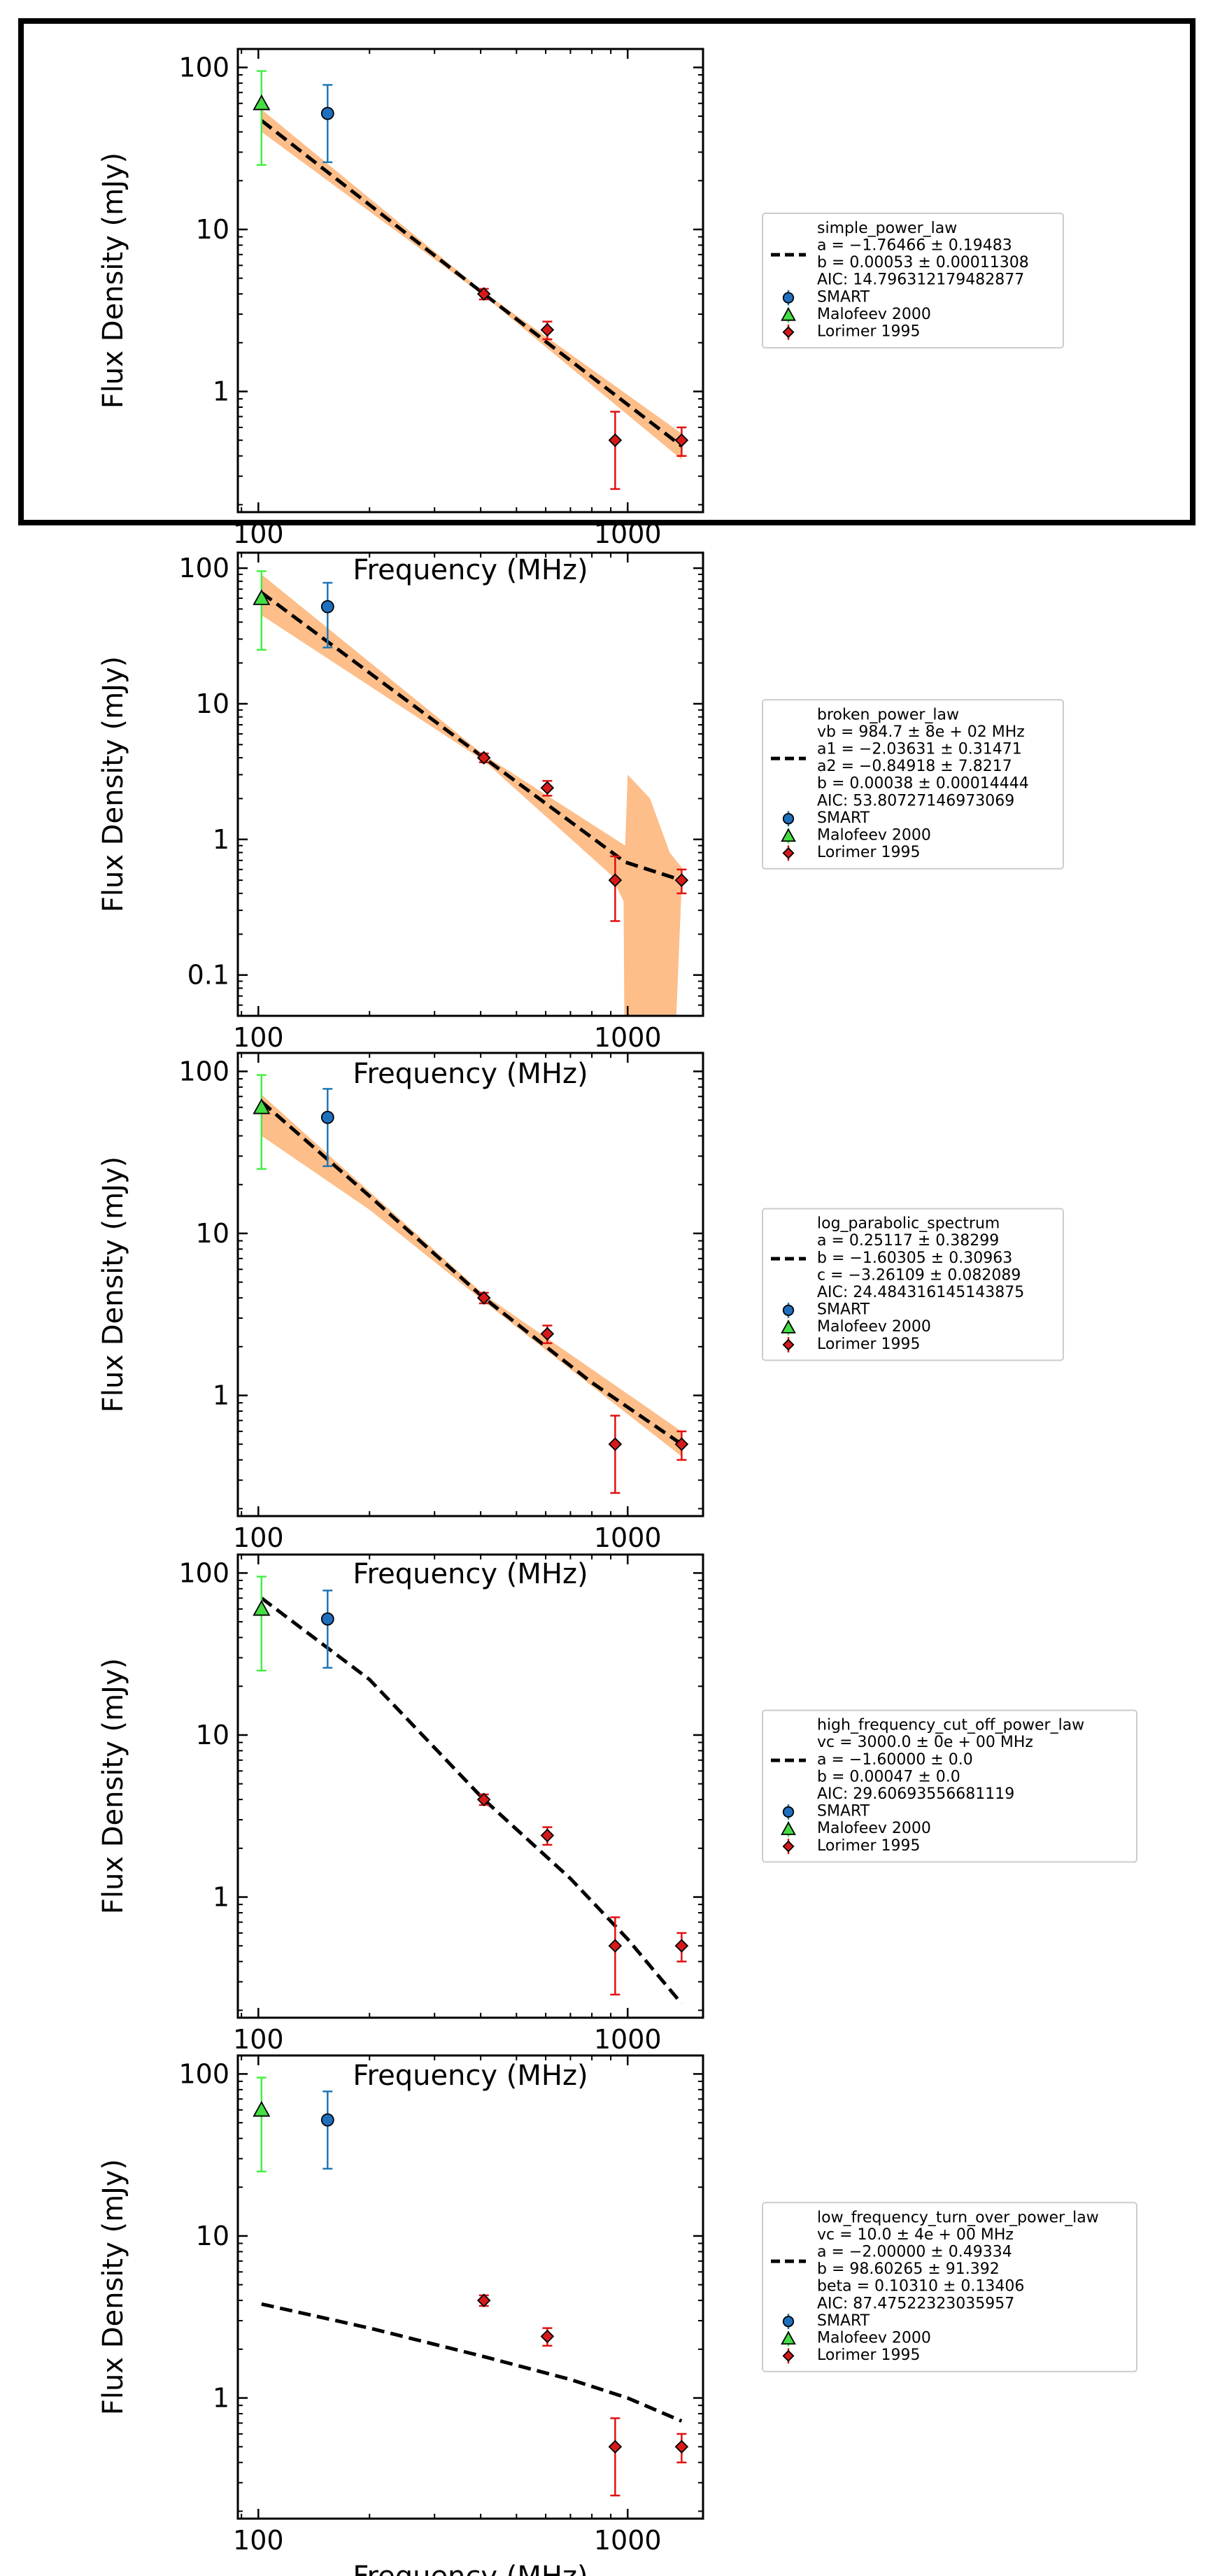 Image resolution: width=1213 pixels, height=2576 pixels. What do you see at coordinates (909, 1224) in the screenshot?
I see `legend-model-name: log_parabolic_spectrum` at bounding box center [909, 1224].